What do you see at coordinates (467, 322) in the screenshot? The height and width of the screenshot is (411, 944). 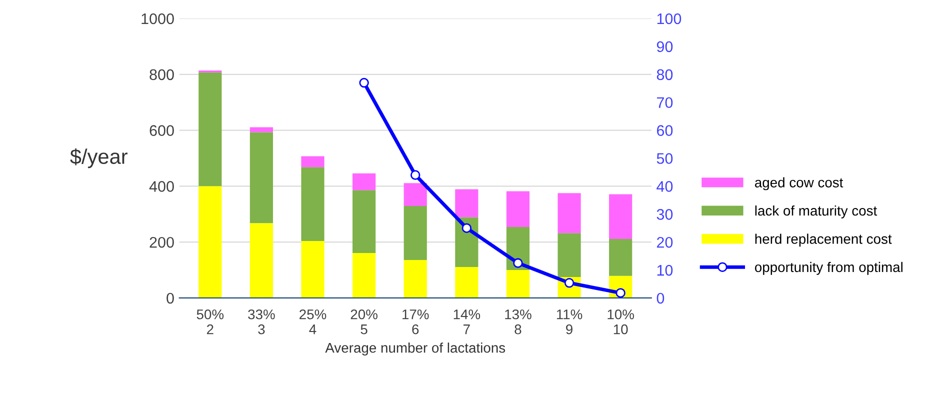 I see `x-tick-label: 14% 7` at bounding box center [467, 322].